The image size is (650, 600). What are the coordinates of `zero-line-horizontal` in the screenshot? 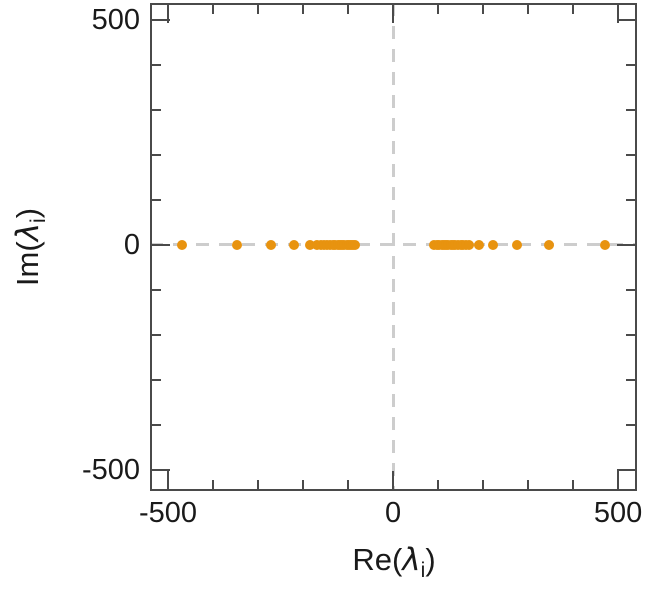 It's located at (393, 245).